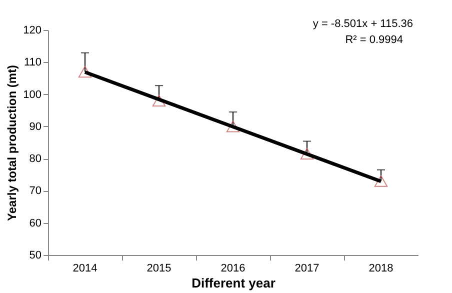  Describe the element at coordinates (35, 223) in the screenshot. I see `y-tick-label: 60` at that location.